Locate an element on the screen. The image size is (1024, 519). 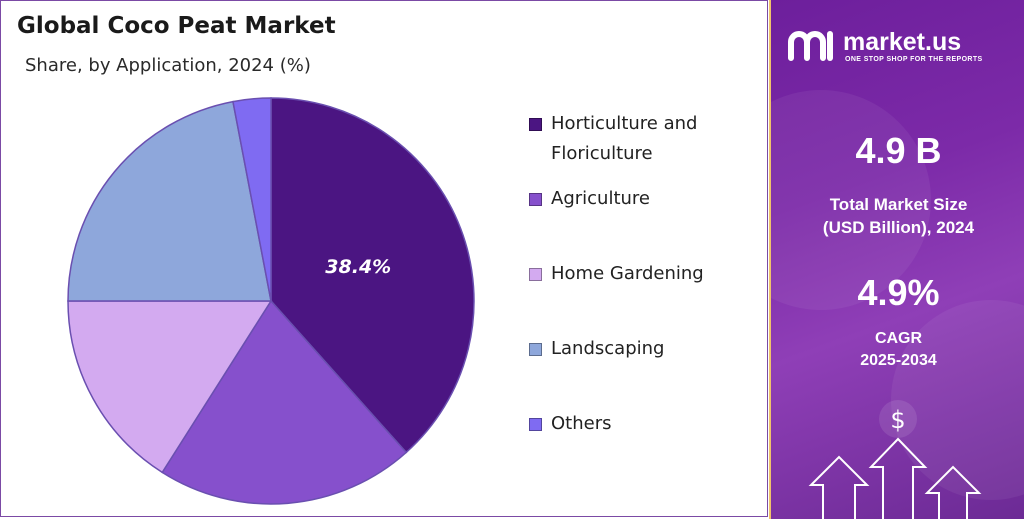
growth-arrows-icon: $ is located at coordinates (895, 459).